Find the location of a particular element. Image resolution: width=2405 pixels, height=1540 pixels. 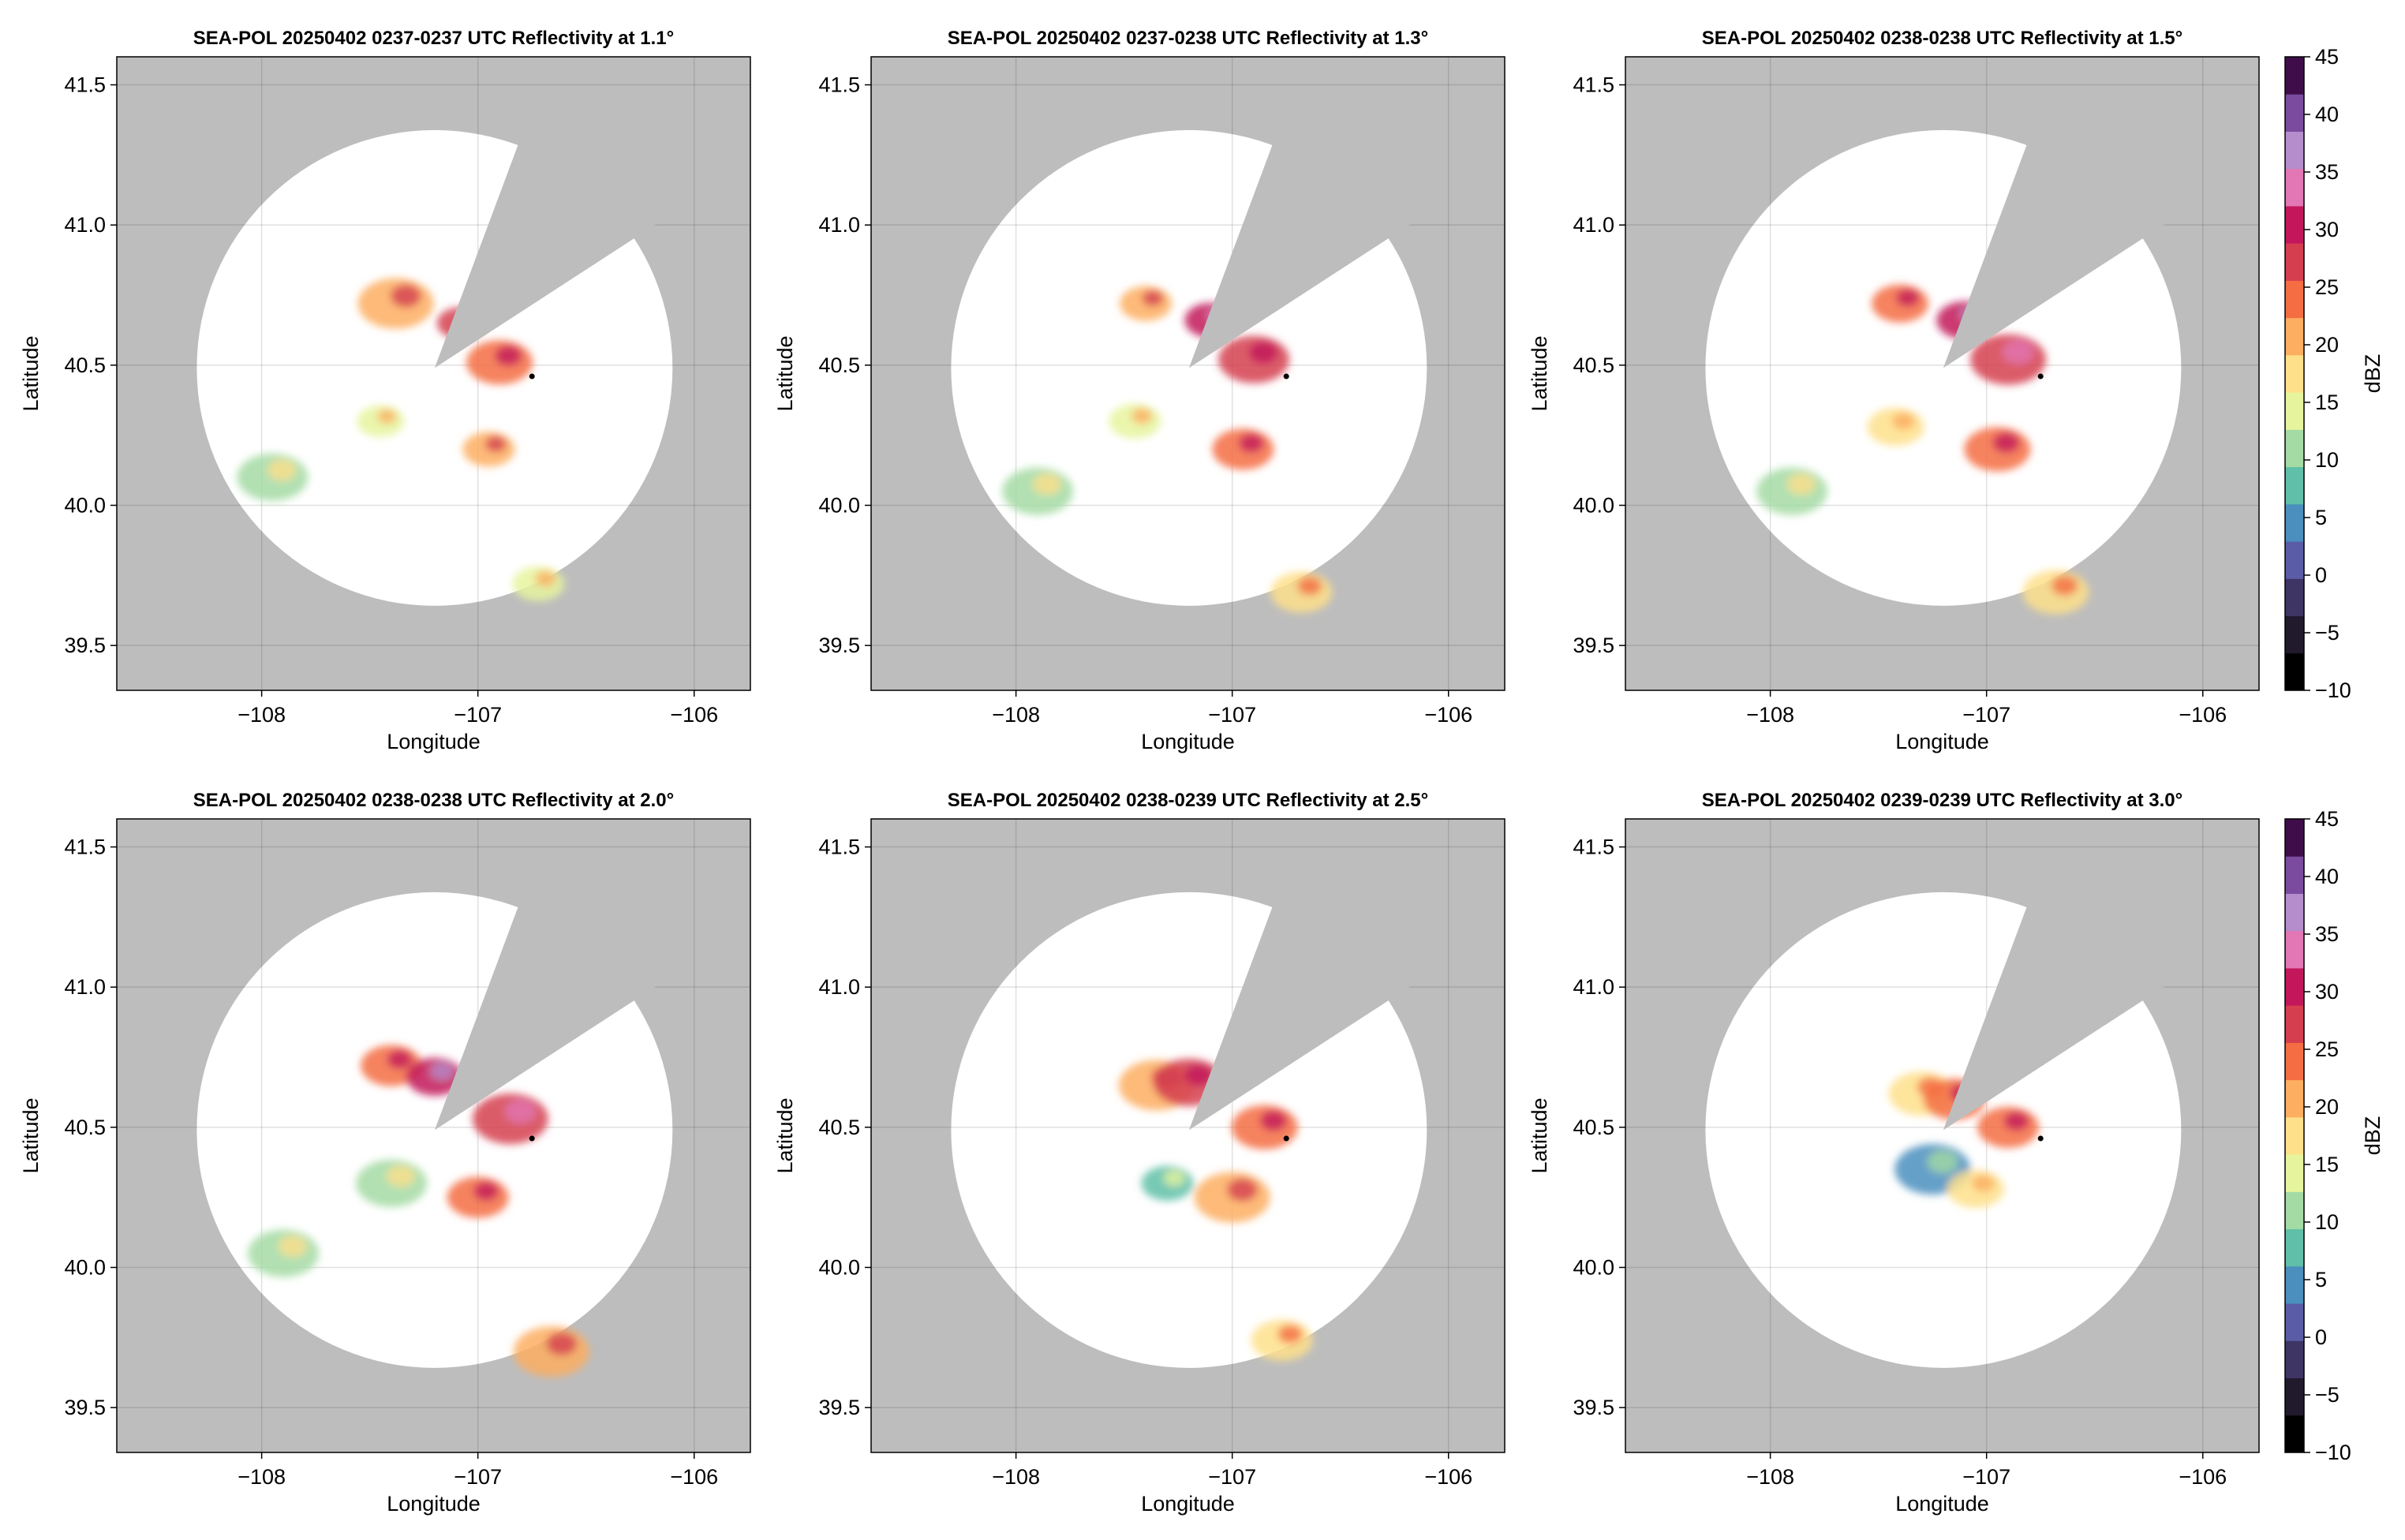

colorbar-frame is located at coordinates (2294, 1135).